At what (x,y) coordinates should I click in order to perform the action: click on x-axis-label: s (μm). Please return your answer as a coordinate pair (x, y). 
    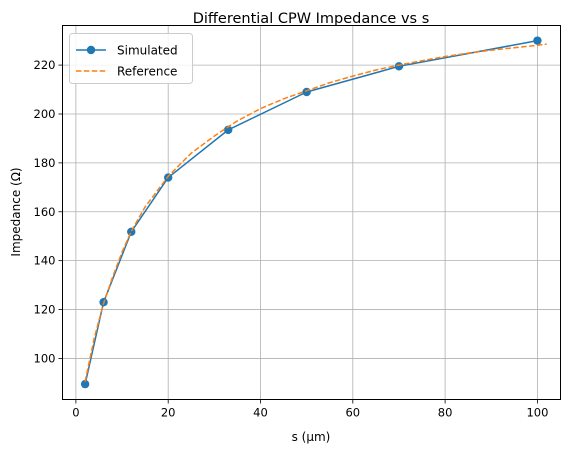
    Looking at the image, I should click on (311, 437).